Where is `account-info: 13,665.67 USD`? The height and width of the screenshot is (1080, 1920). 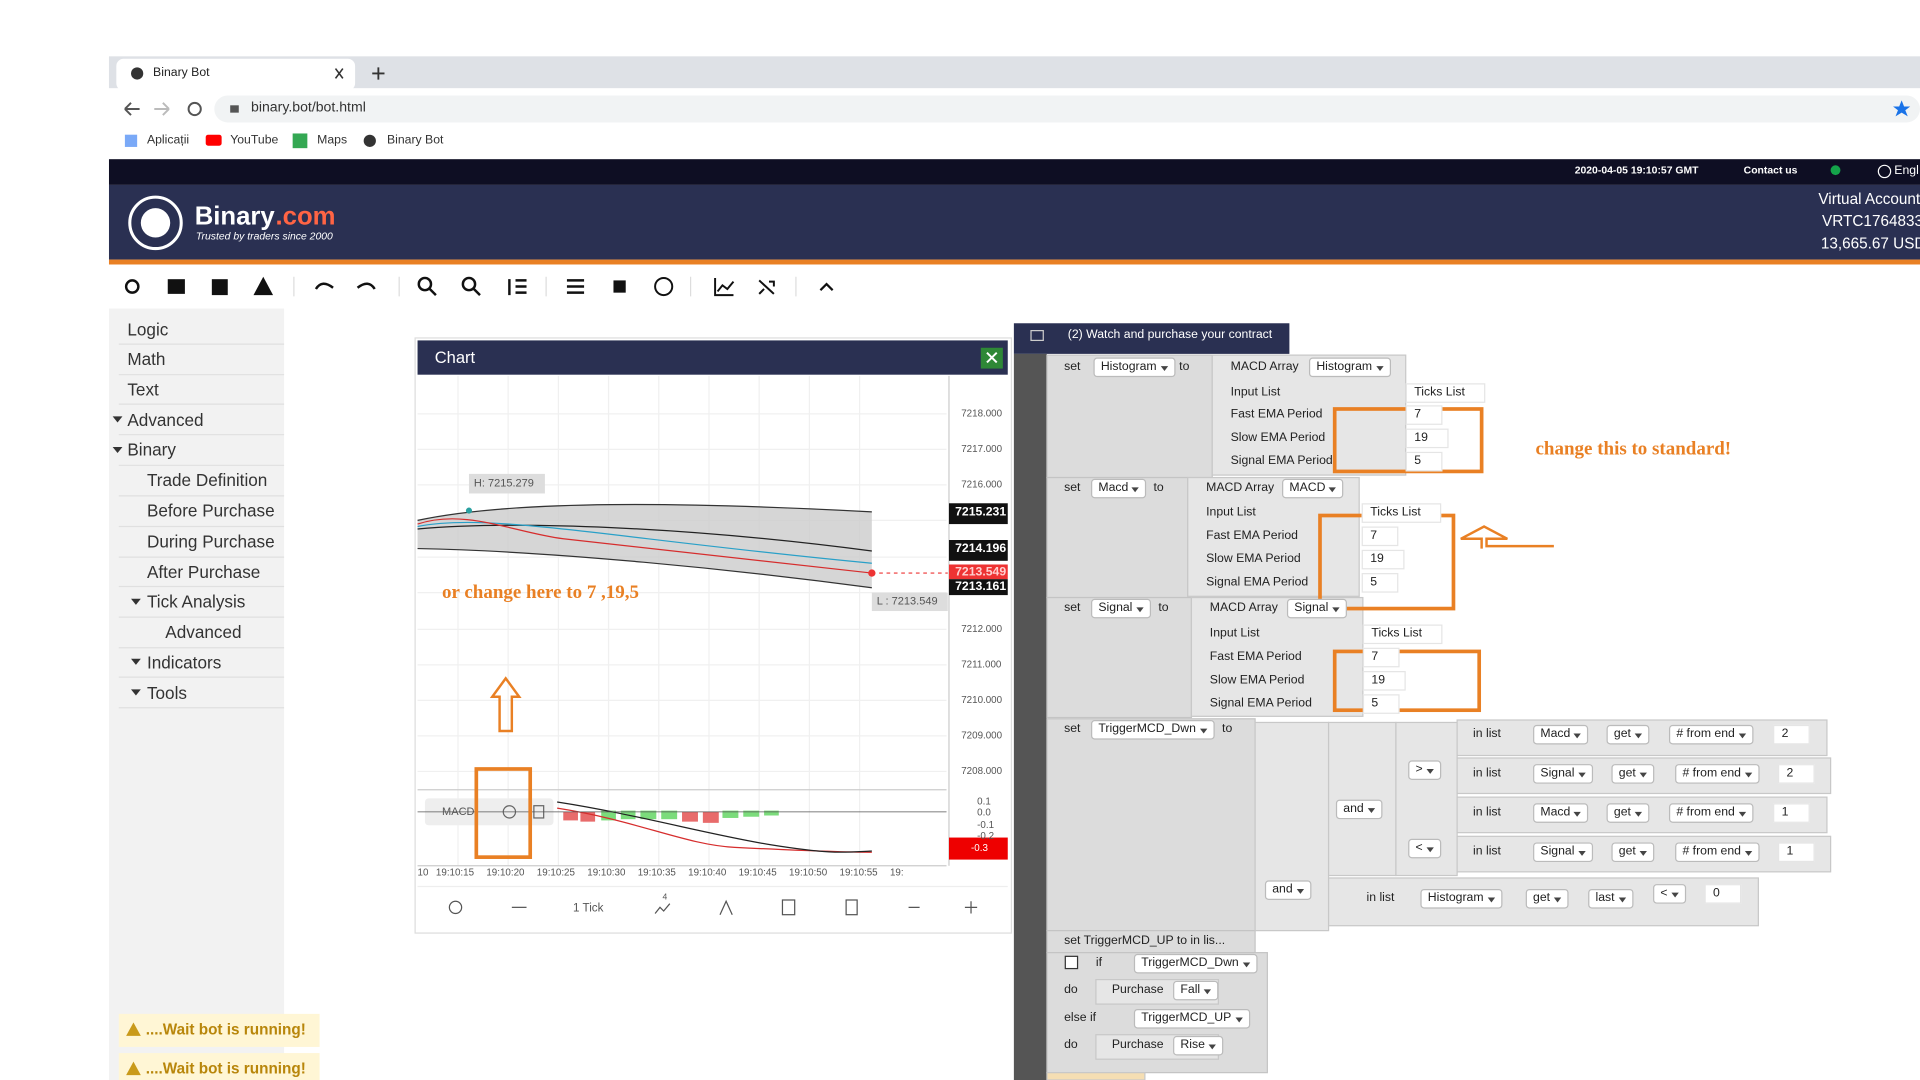 account-info: 13,665.67 USD is located at coordinates (1870, 243).